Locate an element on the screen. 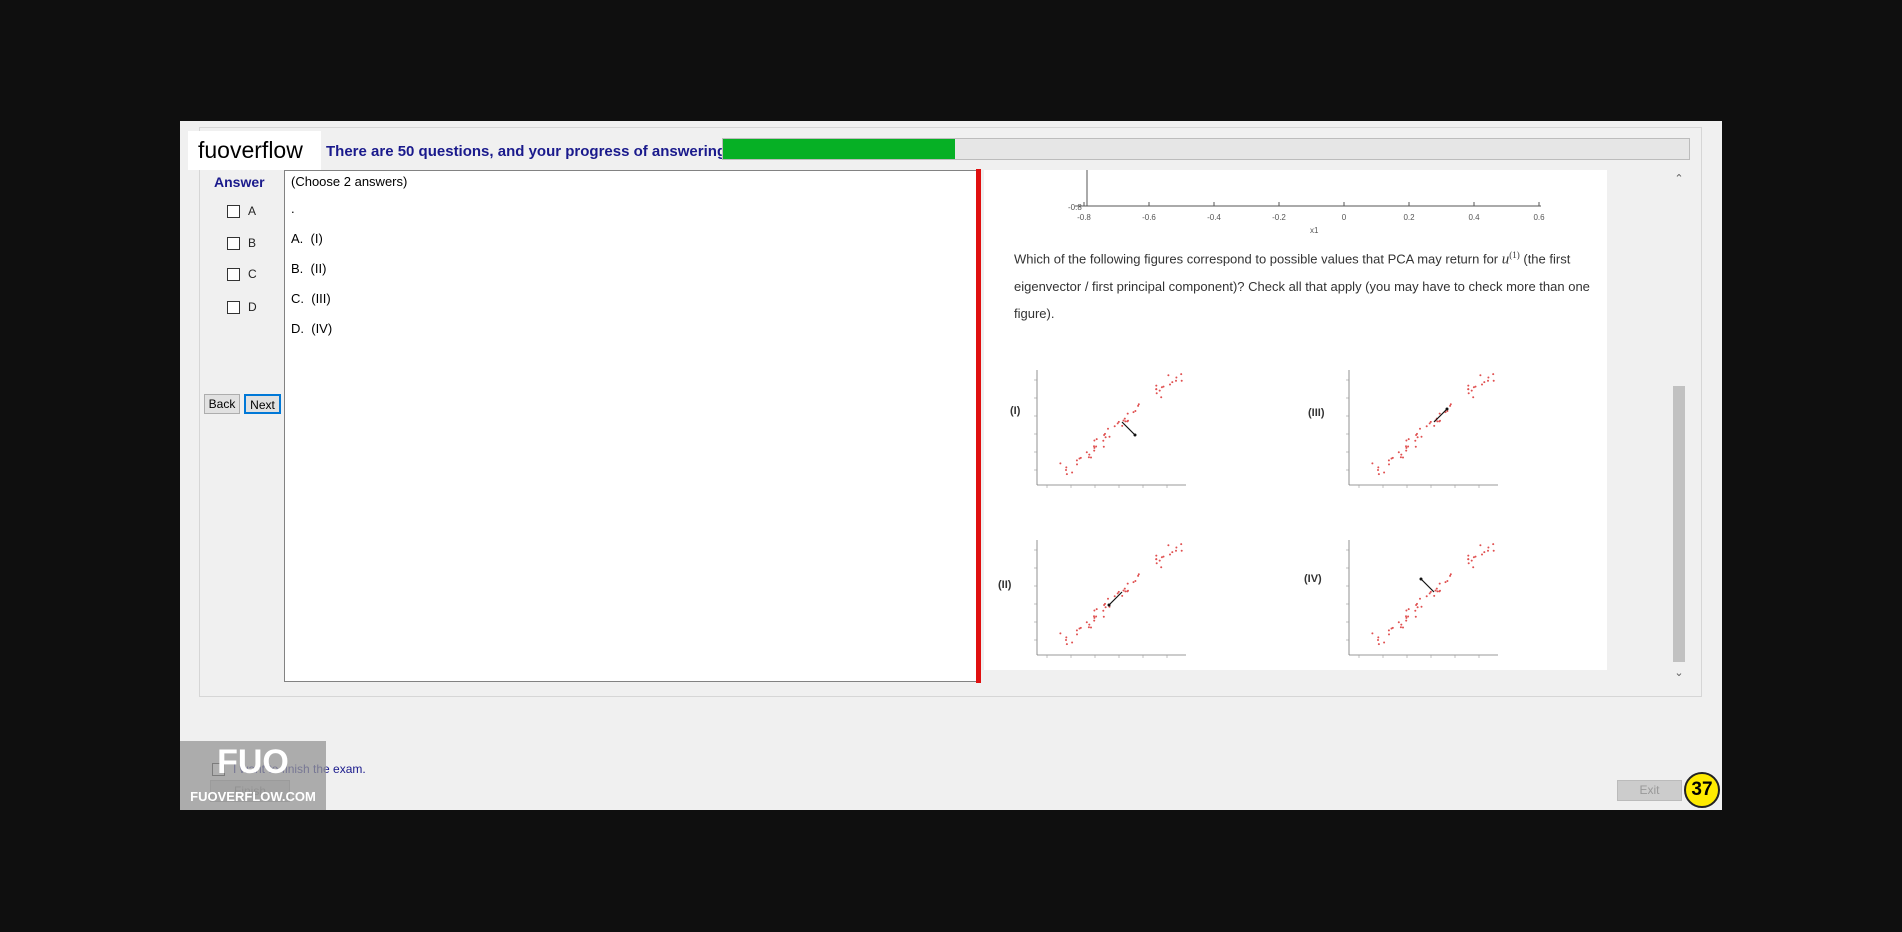  answer-option: A is located at coordinates (241, 211).